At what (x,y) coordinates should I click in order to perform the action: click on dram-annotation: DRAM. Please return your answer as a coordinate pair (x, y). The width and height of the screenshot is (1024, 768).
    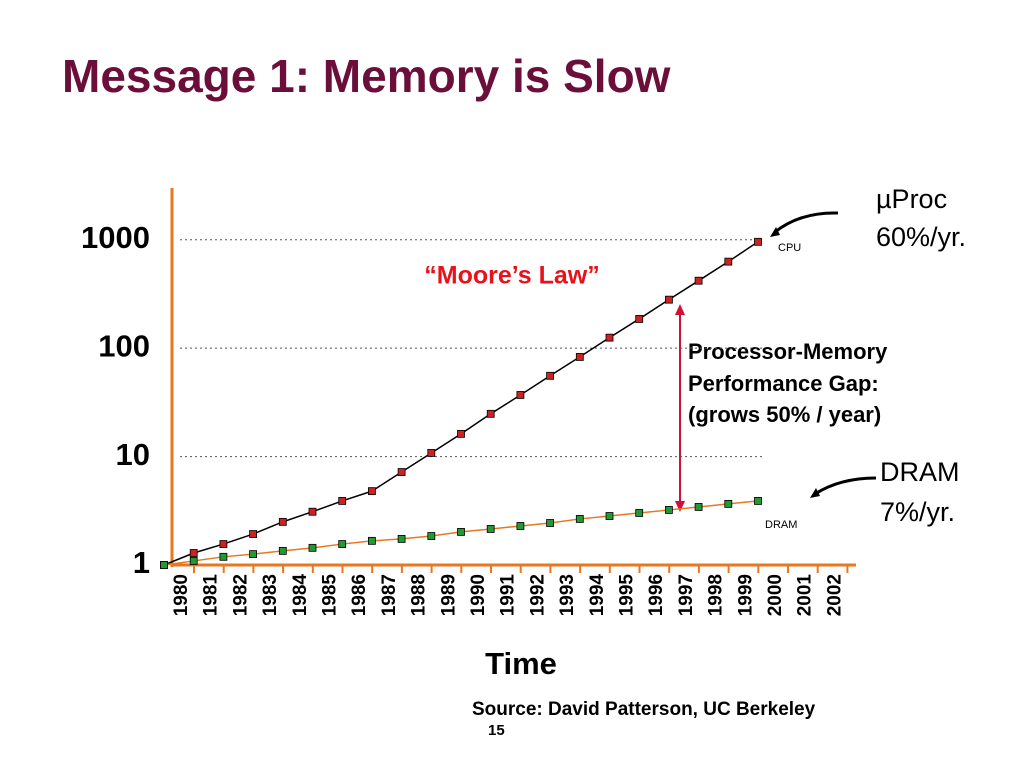
    Looking at the image, I should click on (920, 472).